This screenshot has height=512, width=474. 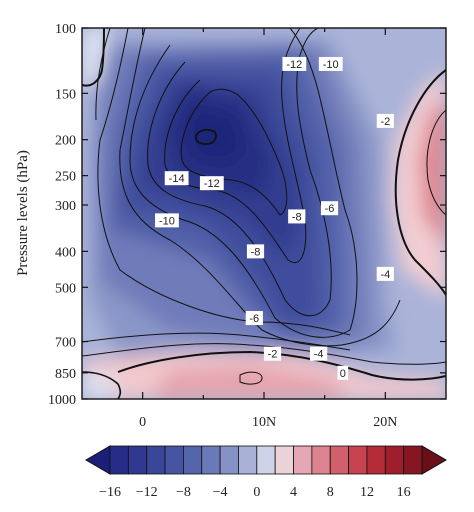 What do you see at coordinates (256, 492) in the screenshot?
I see `colorbar-tick-label: 0` at bounding box center [256, 492].